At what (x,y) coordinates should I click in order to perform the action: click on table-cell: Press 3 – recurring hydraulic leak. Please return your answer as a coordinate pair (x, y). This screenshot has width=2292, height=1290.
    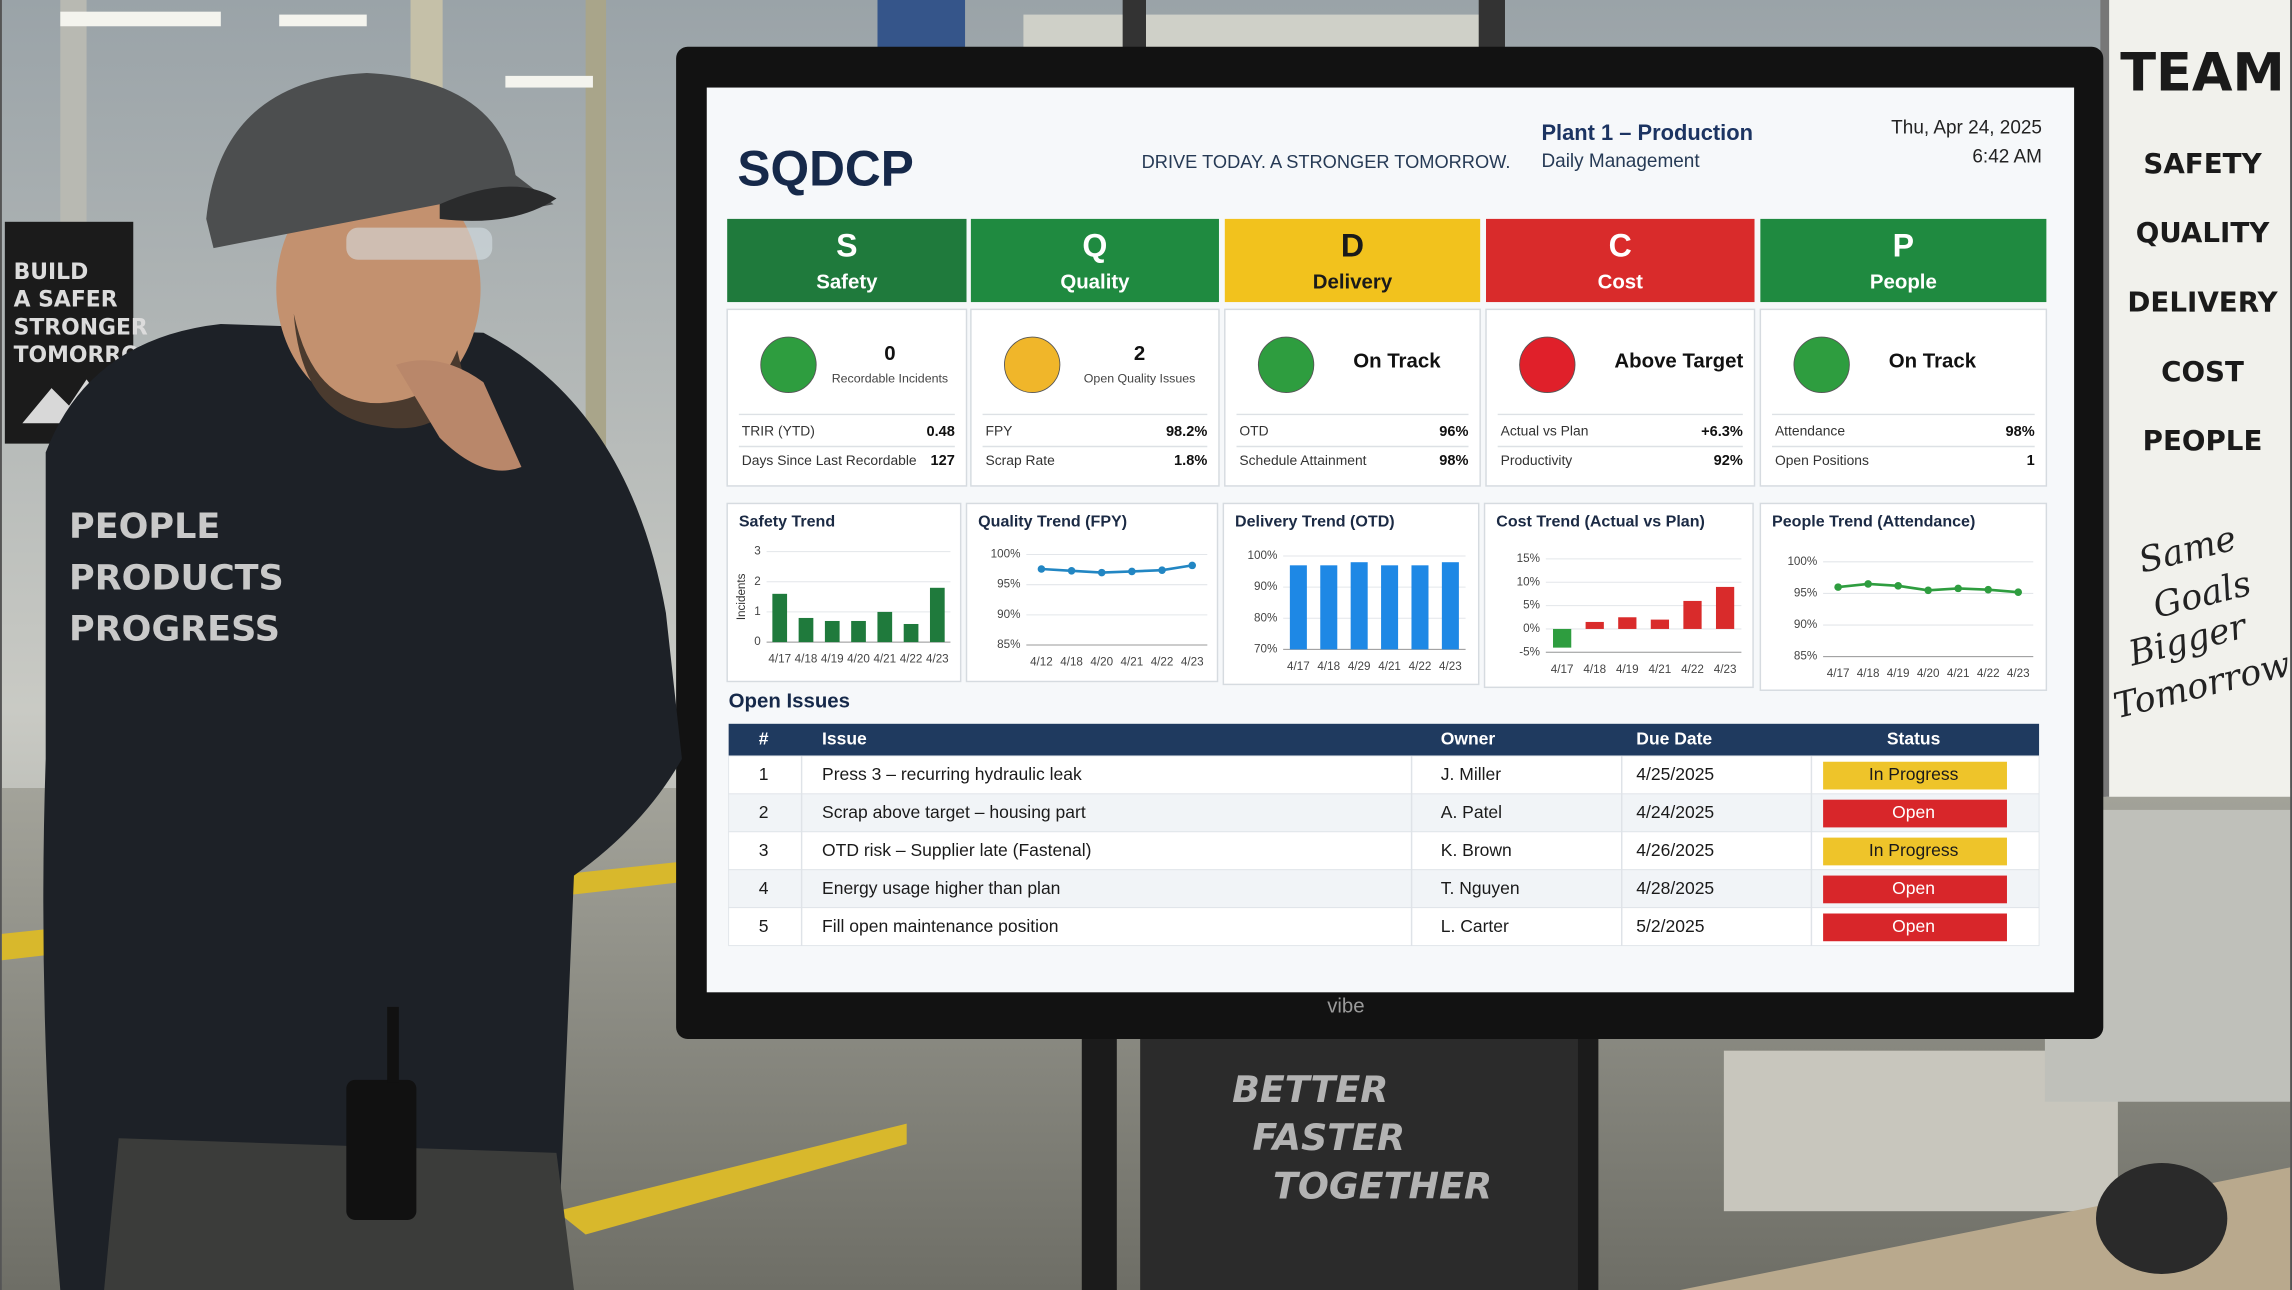
    Looking at the image, I should click on (952, 774).